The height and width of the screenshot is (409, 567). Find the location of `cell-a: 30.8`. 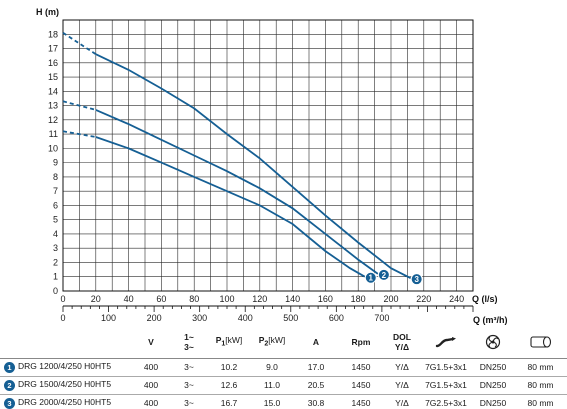

cell-a: 30.8 is located at coordinates (316, 401).